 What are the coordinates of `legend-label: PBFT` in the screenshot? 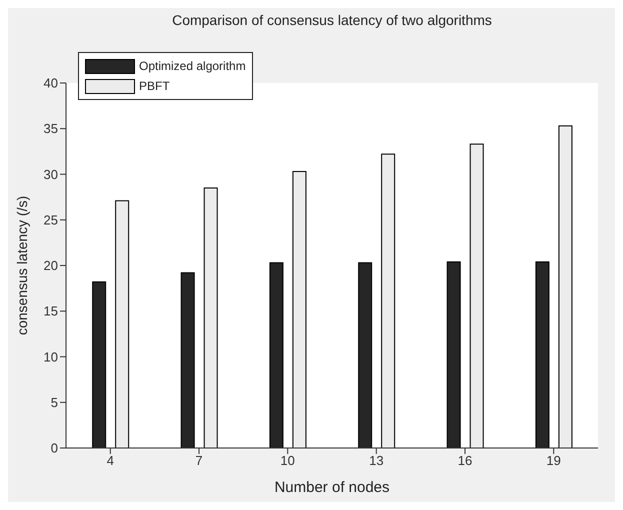 It's located at (154, 86).